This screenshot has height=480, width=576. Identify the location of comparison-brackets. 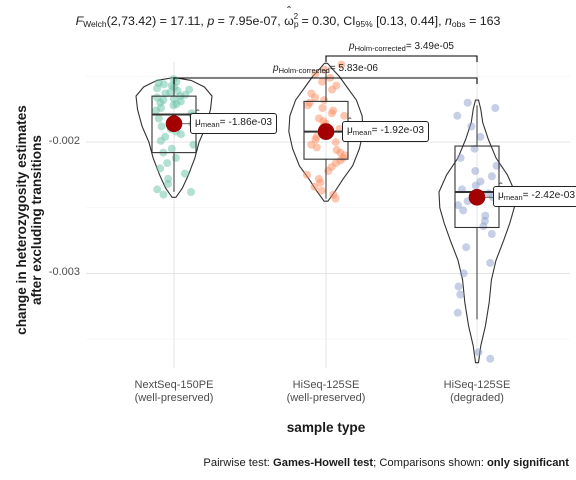
(325, 69).